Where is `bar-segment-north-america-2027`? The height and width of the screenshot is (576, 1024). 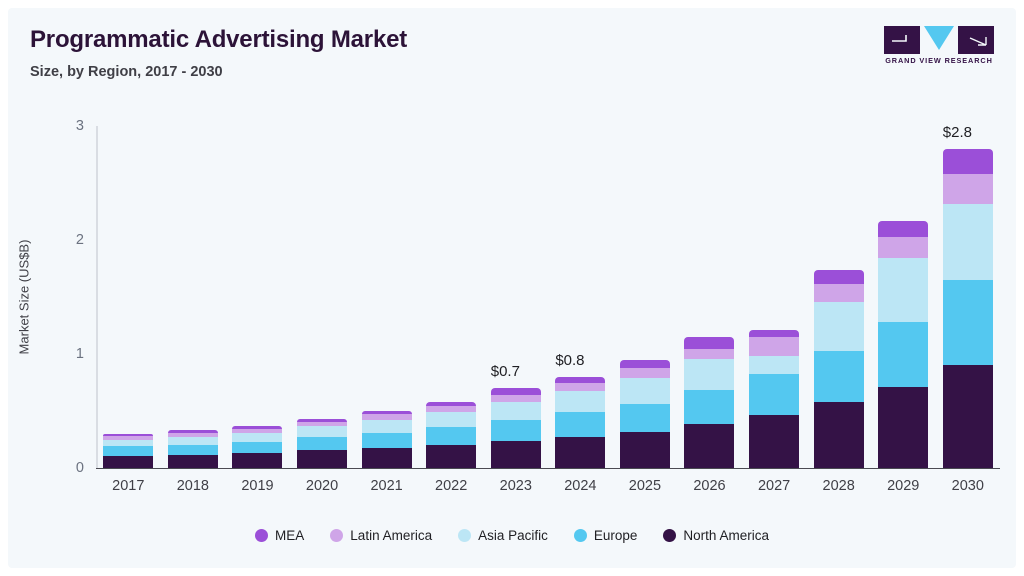 bar-segment-north-america-2027 is located at coordinates (774, 441).